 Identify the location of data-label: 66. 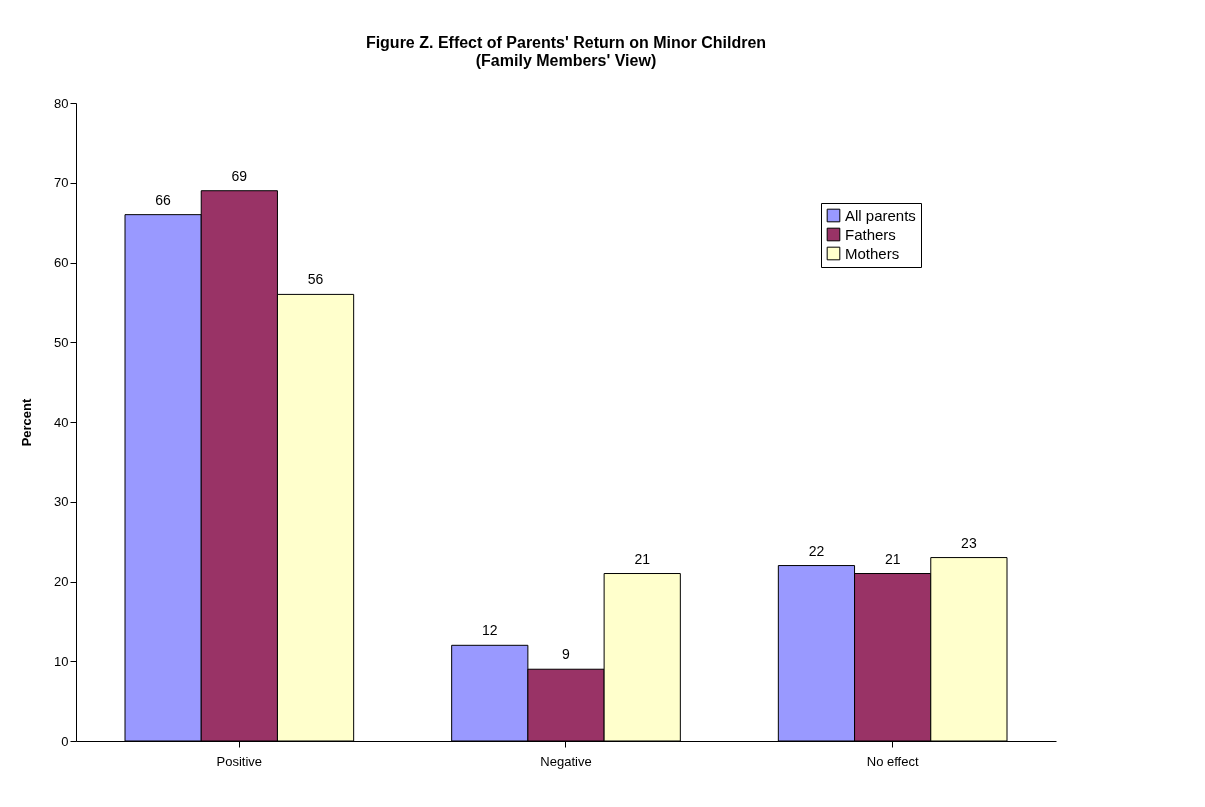
(163, 199).